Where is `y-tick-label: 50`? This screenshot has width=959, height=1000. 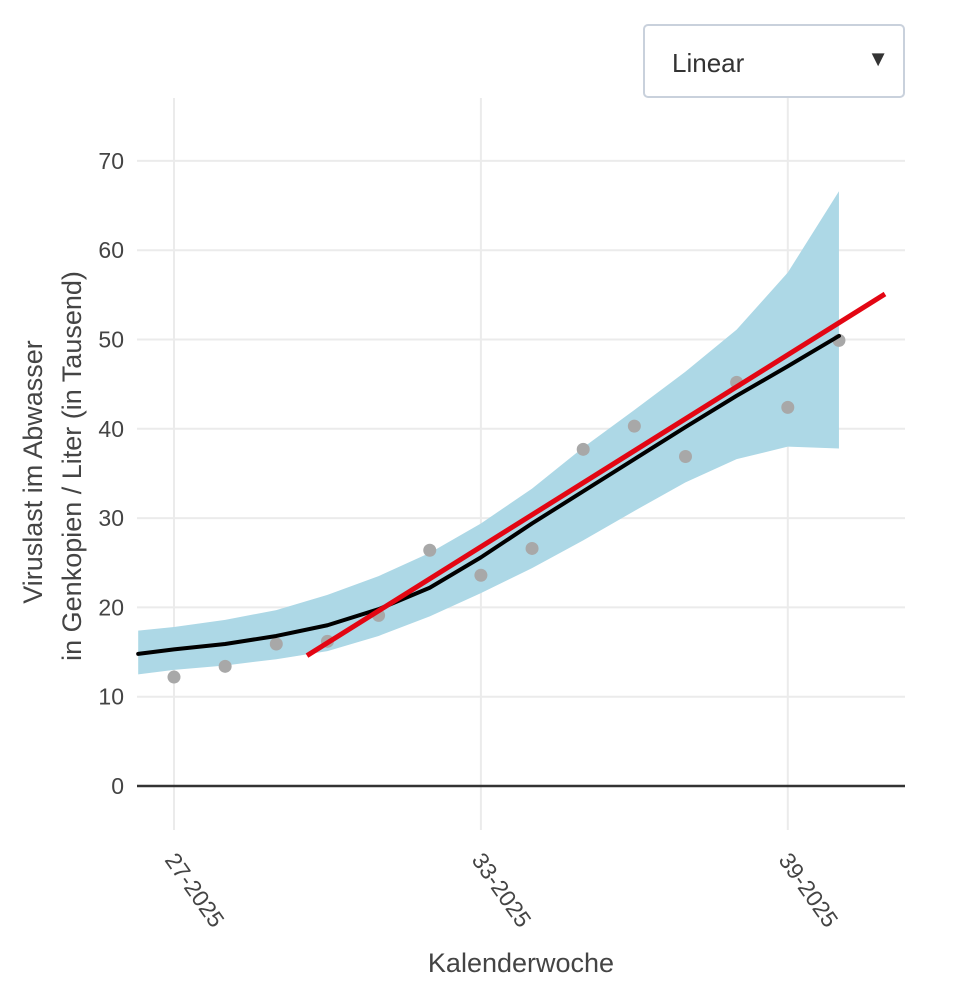
y-tick-label: 50 is located at coordinates (111, 340).